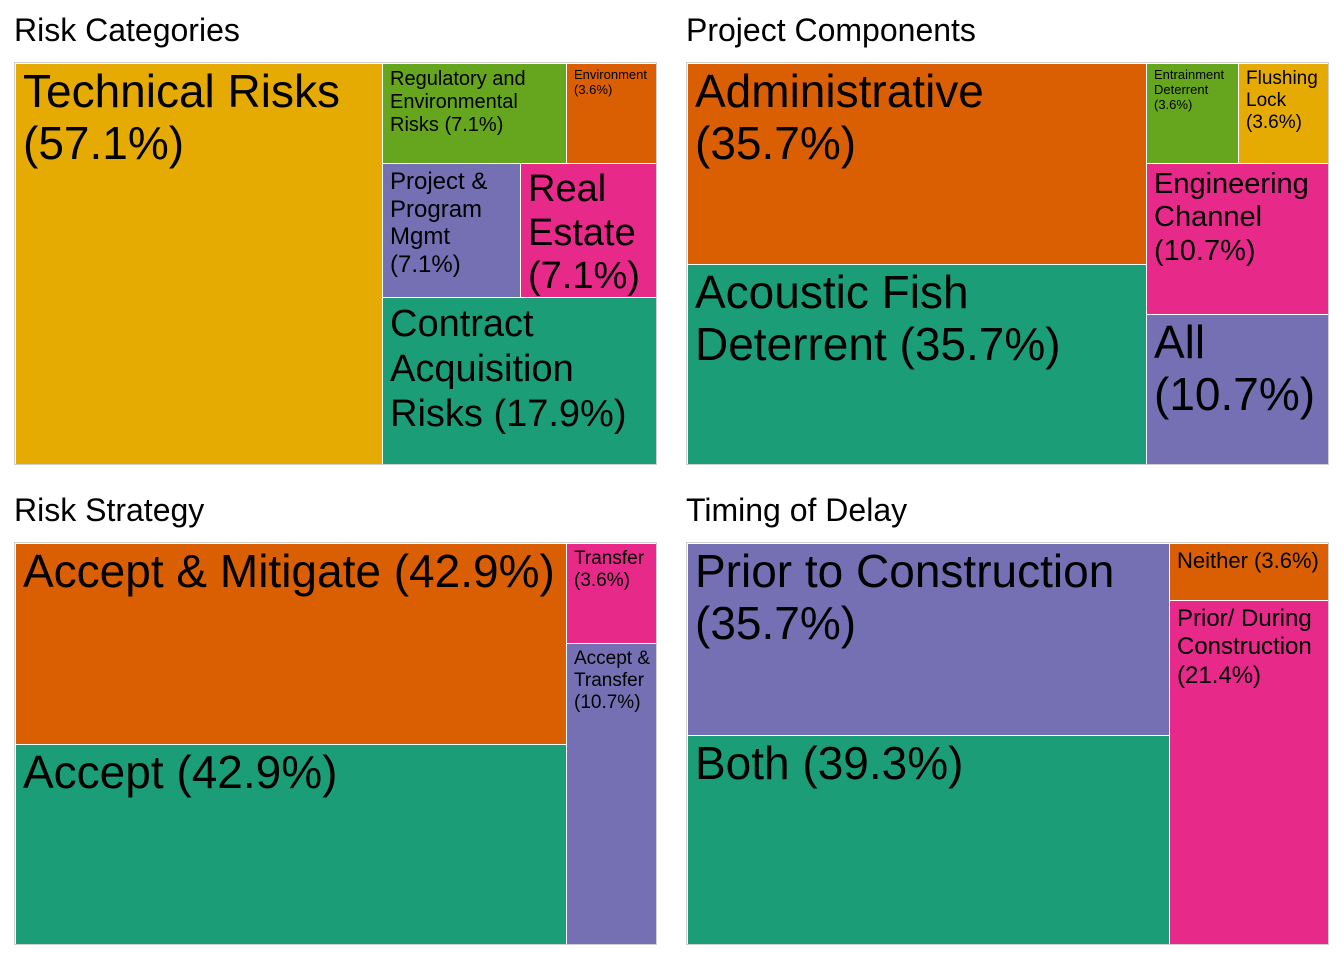  What do you see at coordinates (439, 223) in the screenshot?
I see `tile-label: Project & Program Mgmt (7.1%)` at bounding box center [439, 223].